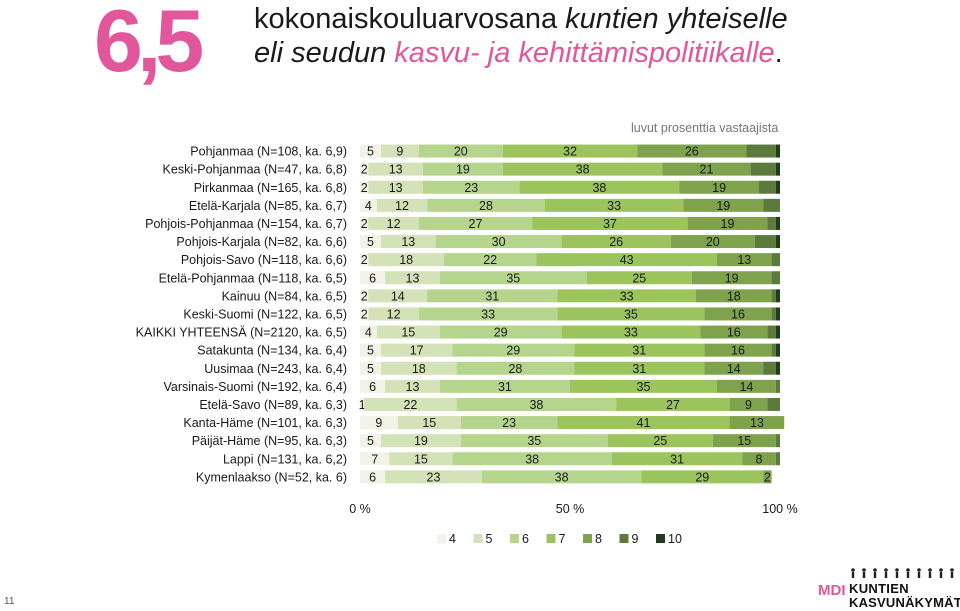 This screenshot has width=960, height=611. I want to click on title-end: ., so click(778, 53).